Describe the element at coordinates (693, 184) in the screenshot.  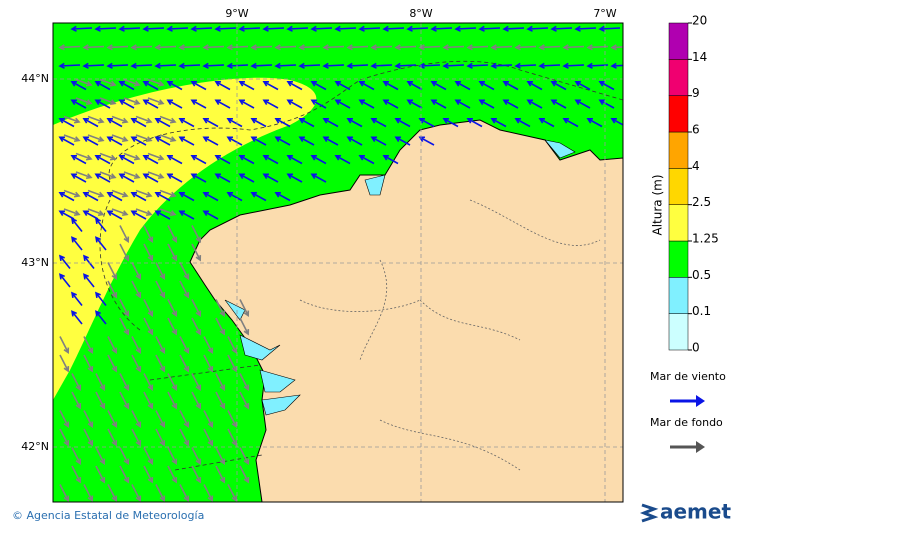
I see `colorbar: 0 0.1 0.5 1.25 2.5 4 6 9 14 20` at that location.